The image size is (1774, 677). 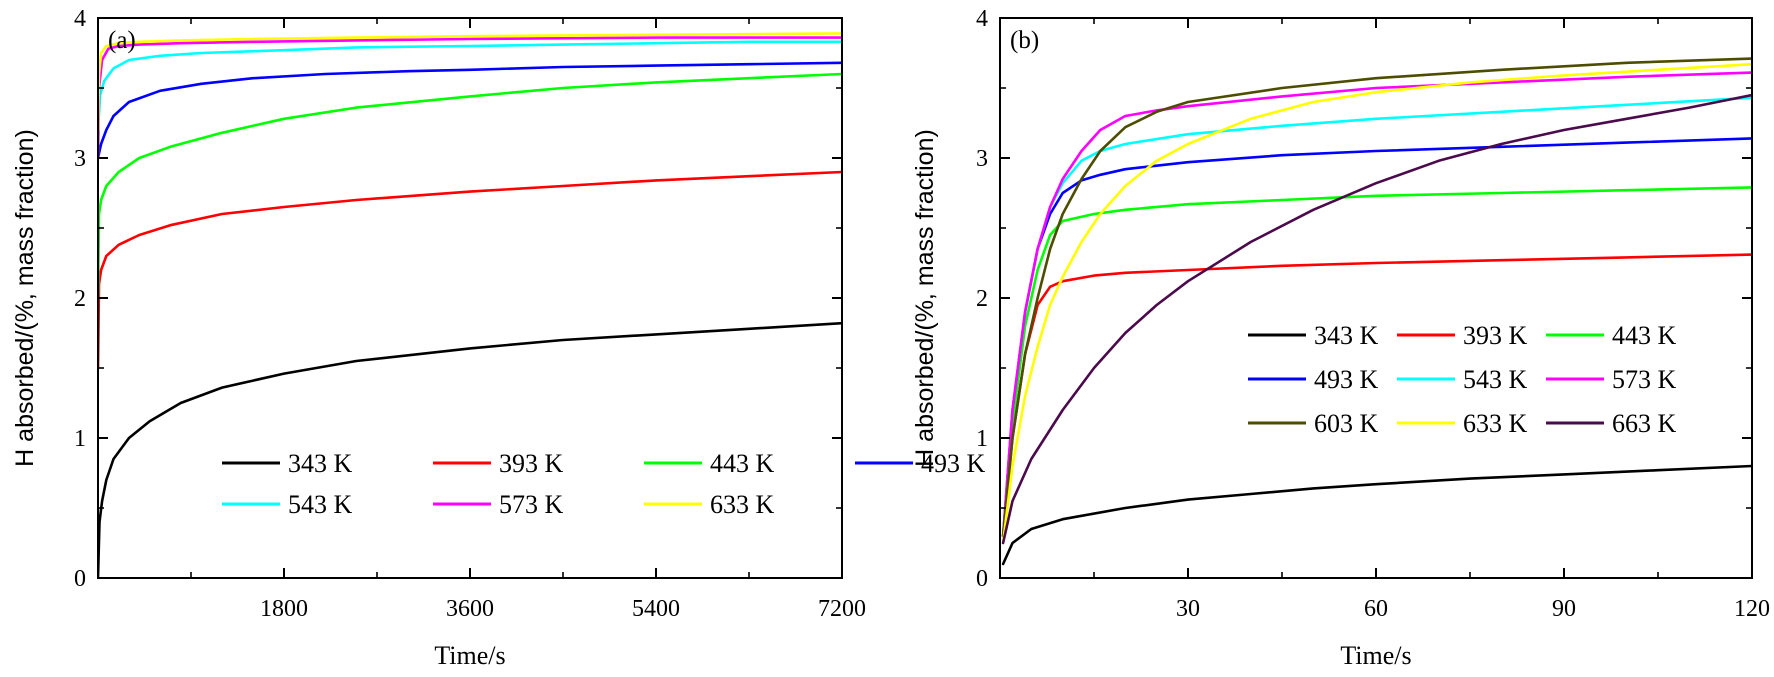 What do you see at coordinates (470, 270) in the screenshot?
I see `series-line-393-k` at bounding box center [470, 270].